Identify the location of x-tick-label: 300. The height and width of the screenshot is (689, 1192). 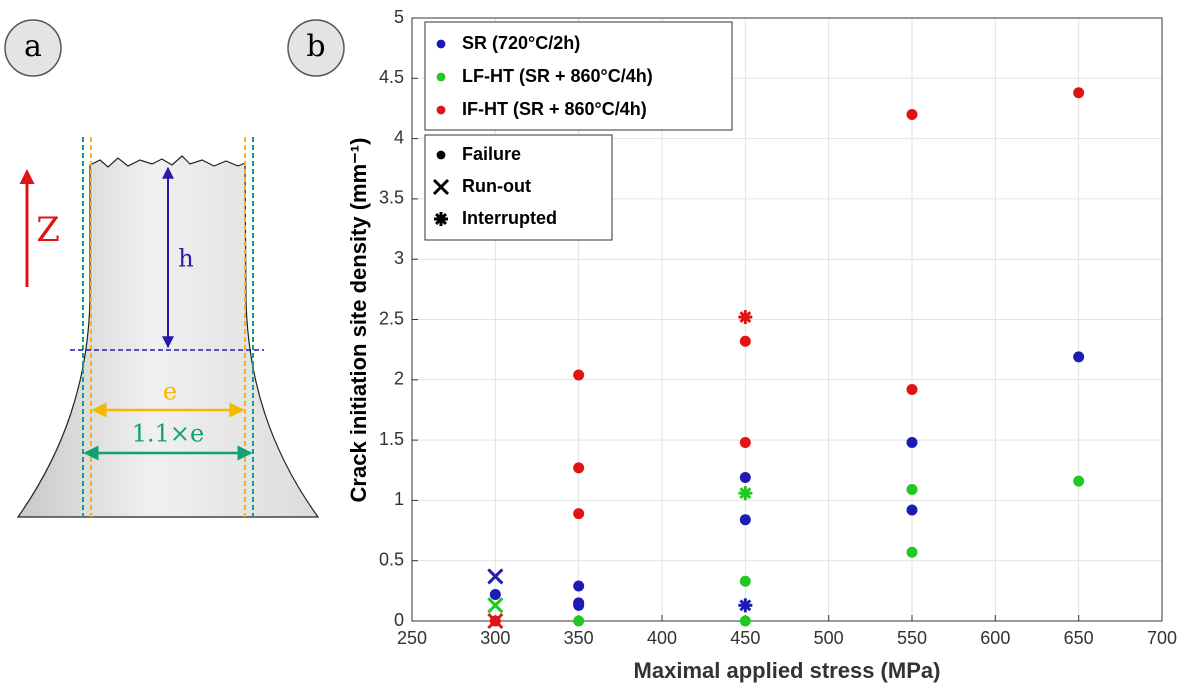
(495, 638).